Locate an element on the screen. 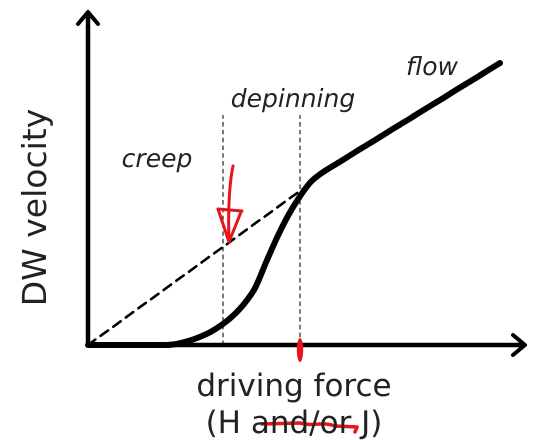 This screenshot has width=543, height=440. annotation: depinning is located at coordinates (293, 98).